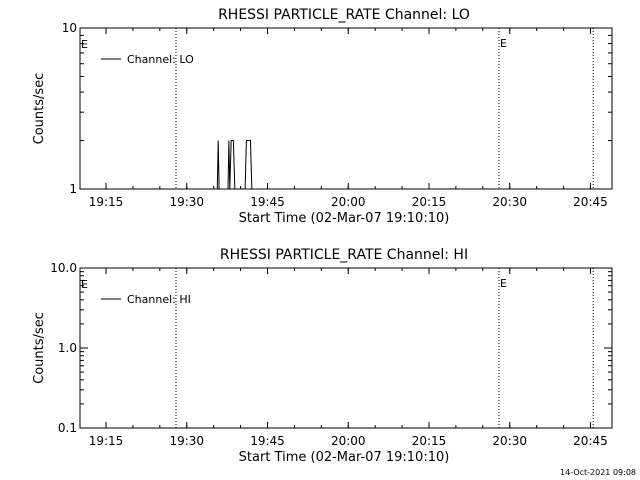  Describe the element at coordinates (344, 15) in the screenshot. I see `chart-title: RHESSI PARTICLE_RATE Channel: LO` at that location.